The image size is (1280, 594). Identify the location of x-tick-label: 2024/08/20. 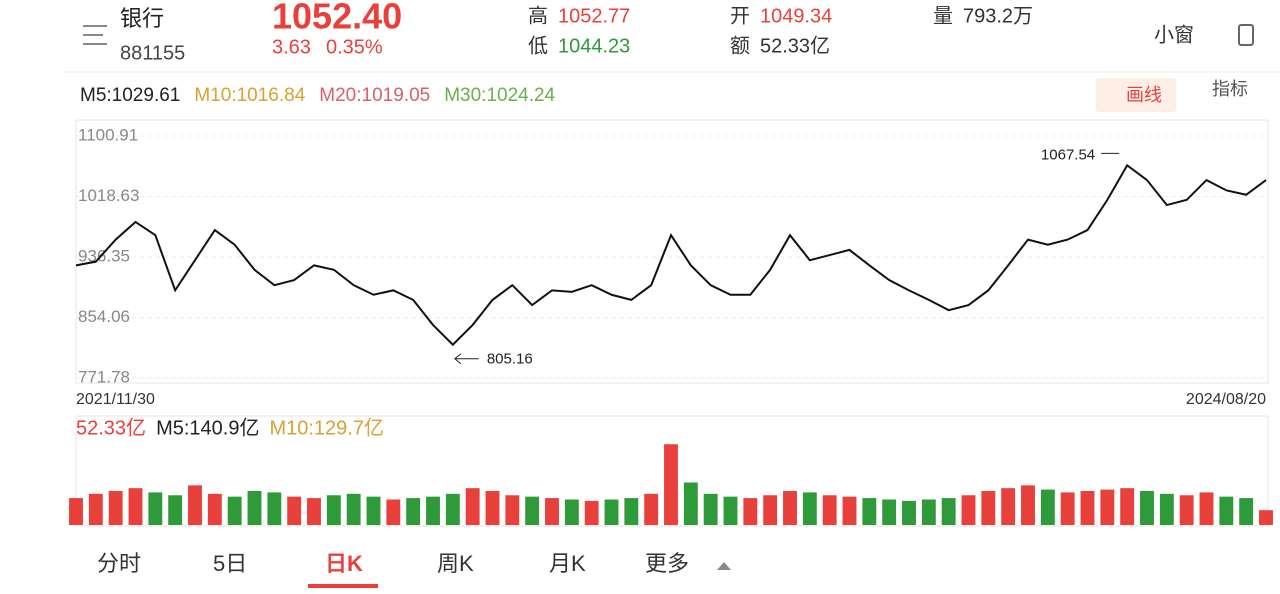
(1226, 399).